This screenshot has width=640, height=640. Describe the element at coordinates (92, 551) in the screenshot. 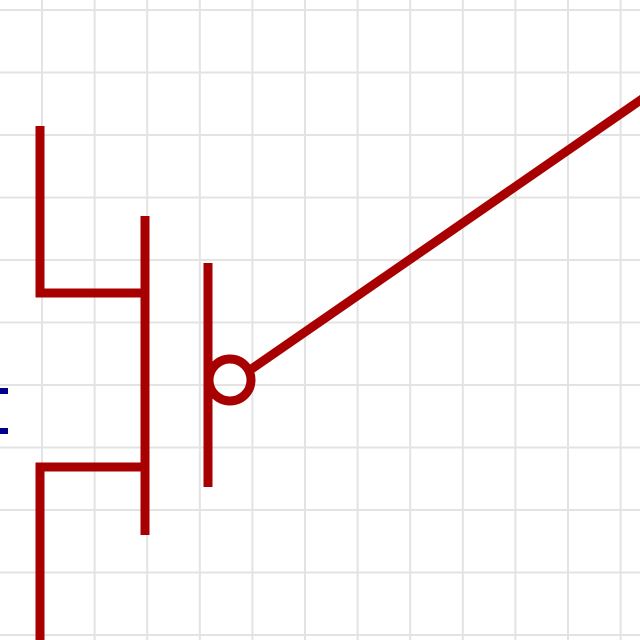

I see `drain-lead` at that location.